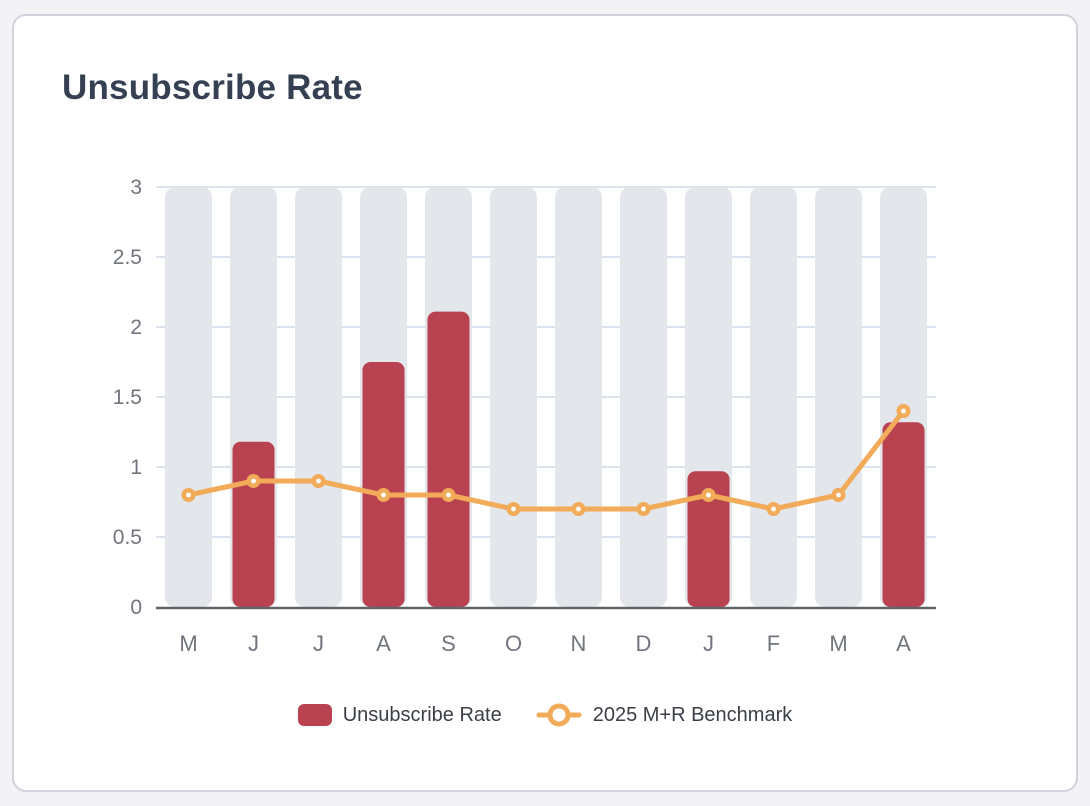  Describe the element at coordinates (314, 715) in the screenshot. I see `bar-series-swatch-icon` at that location.